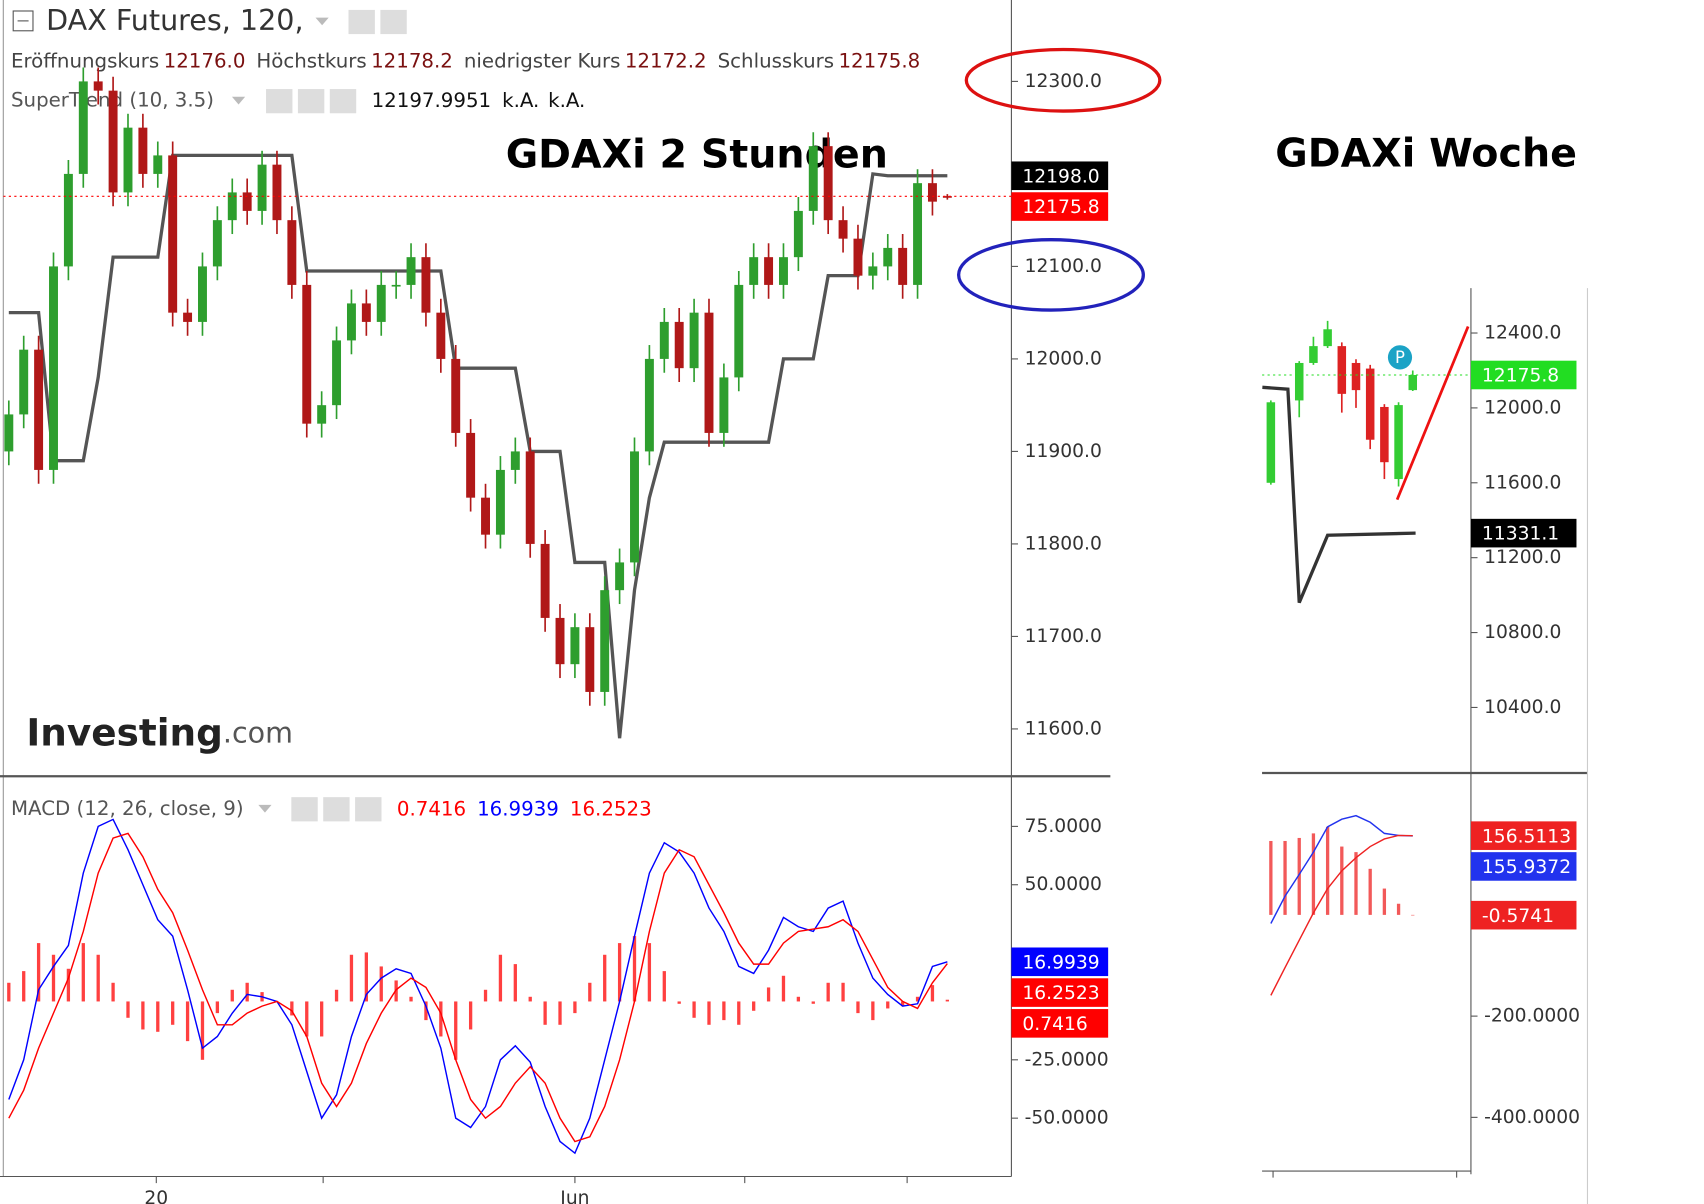 The height and width of the screenshot is (1204, 1704). What do you see at coordinates (1522, 482) in the screenshot?
I see `y-tick-label: 11600.0` at bounding box center [1522, 482].